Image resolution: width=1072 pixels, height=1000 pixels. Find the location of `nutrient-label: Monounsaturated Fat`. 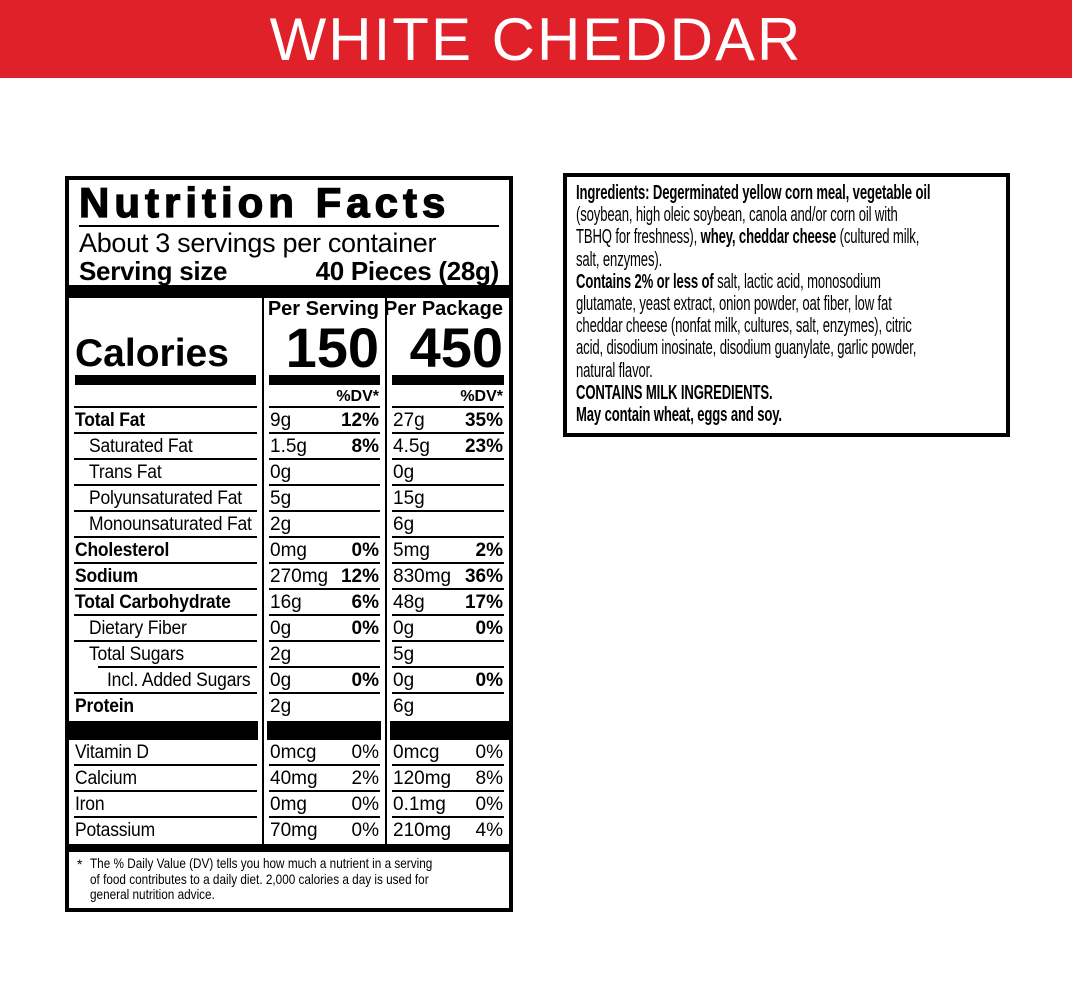

nutrient-label: Monounsaturated Fat is located at coordinates (170, 524).